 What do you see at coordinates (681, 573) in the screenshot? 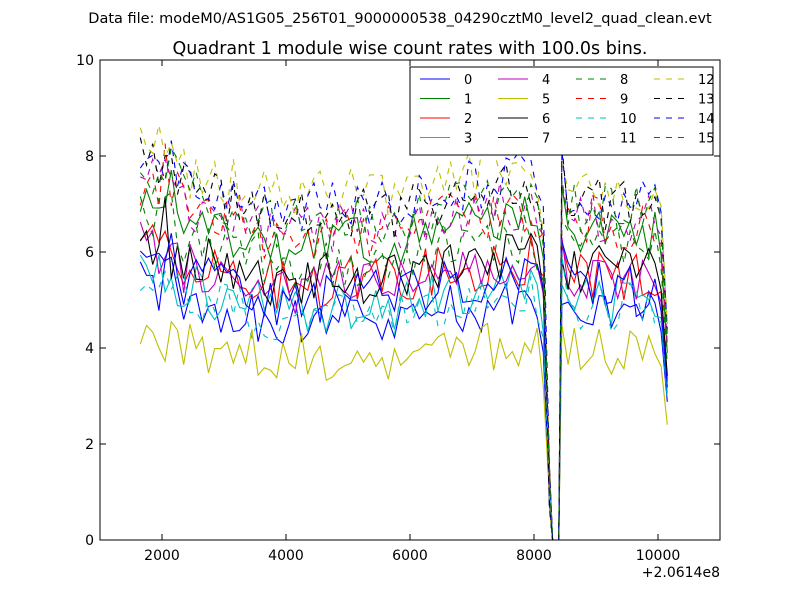
I see `x-offset-label: +2.0614e8` at bounding box center [681, 573].